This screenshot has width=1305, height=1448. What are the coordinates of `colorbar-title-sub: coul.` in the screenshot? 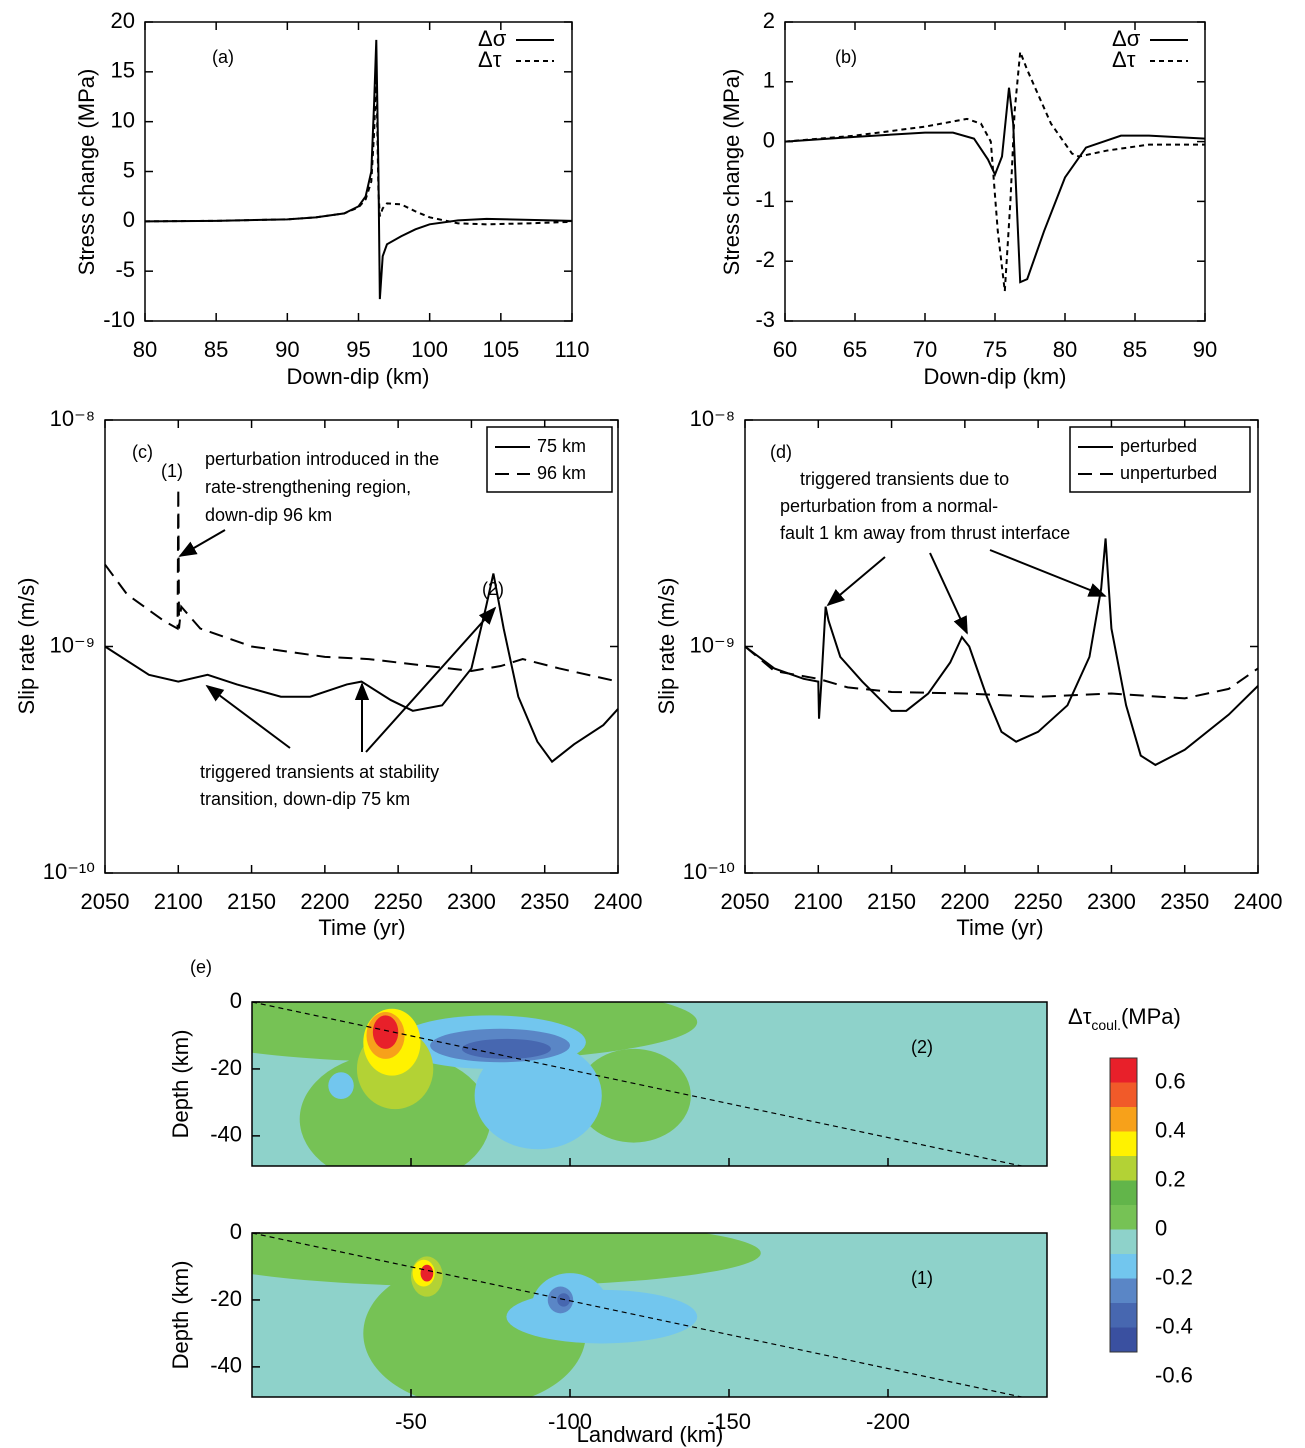 It's located at (1106, 1025).